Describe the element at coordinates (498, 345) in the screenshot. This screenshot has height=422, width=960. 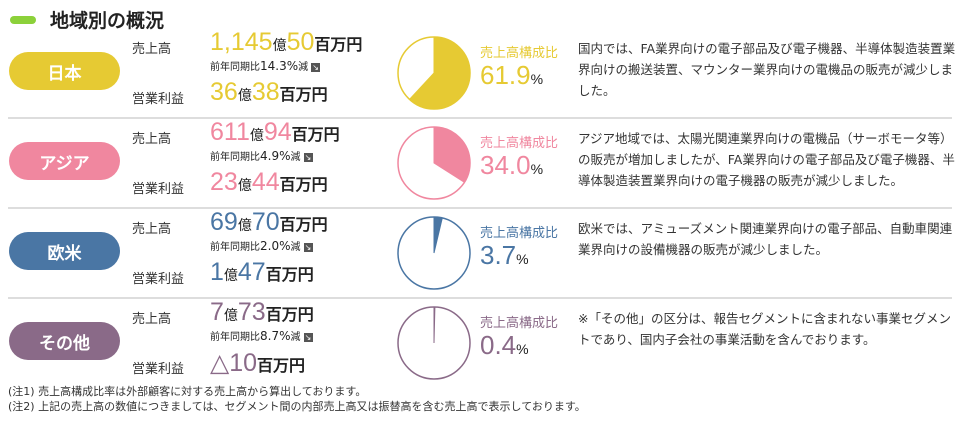
I see `share-number: 0.4` at that location.